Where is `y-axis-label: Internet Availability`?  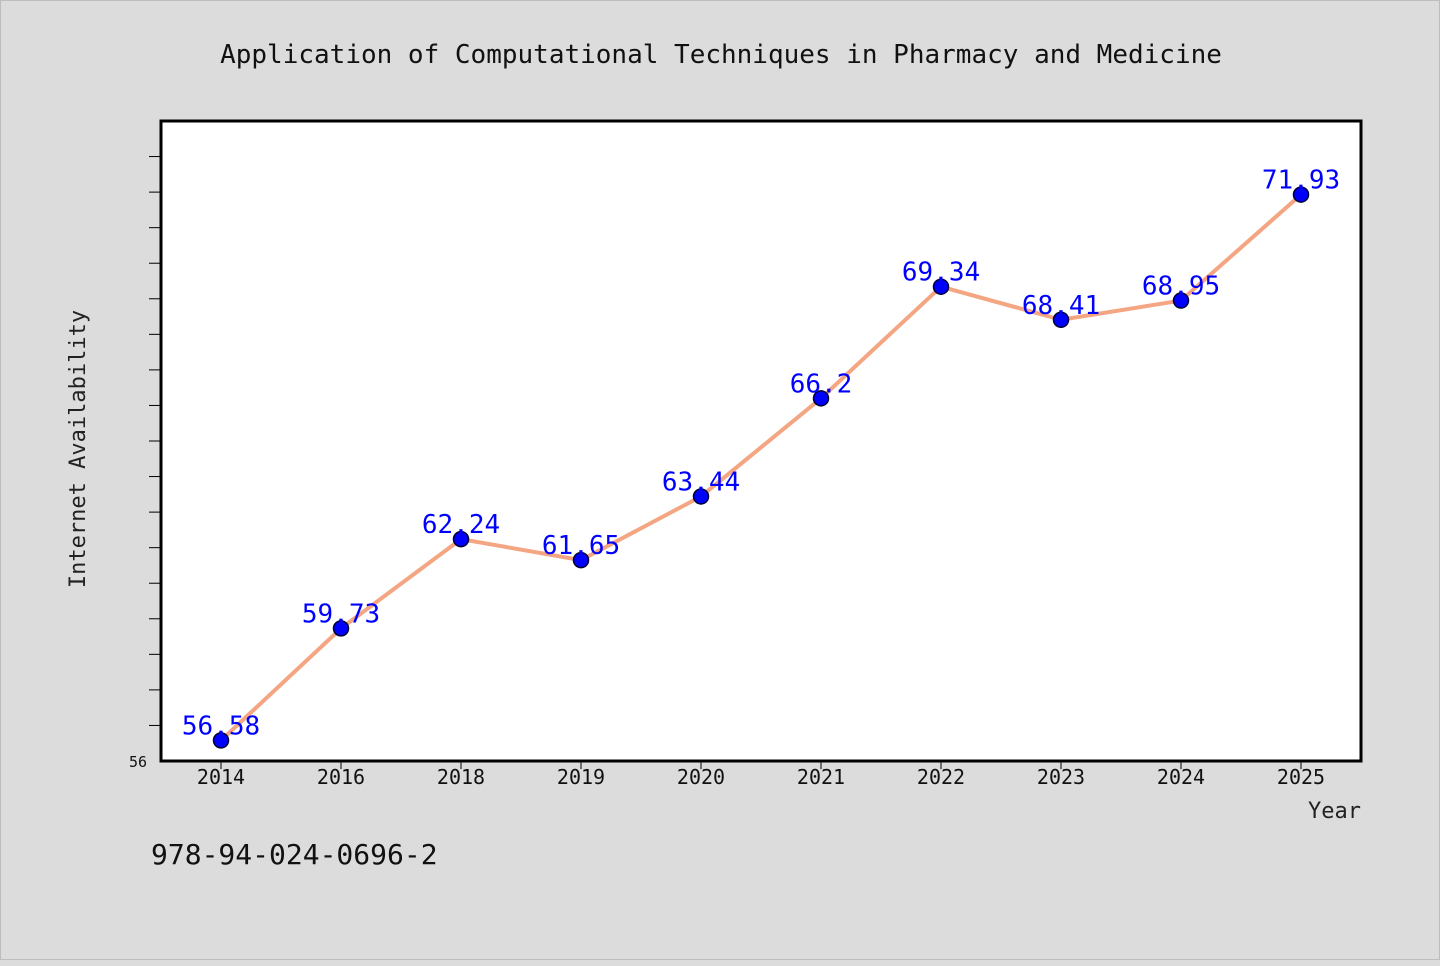 y-axis-label: Internet Availability is located at coordinates (78, 449).